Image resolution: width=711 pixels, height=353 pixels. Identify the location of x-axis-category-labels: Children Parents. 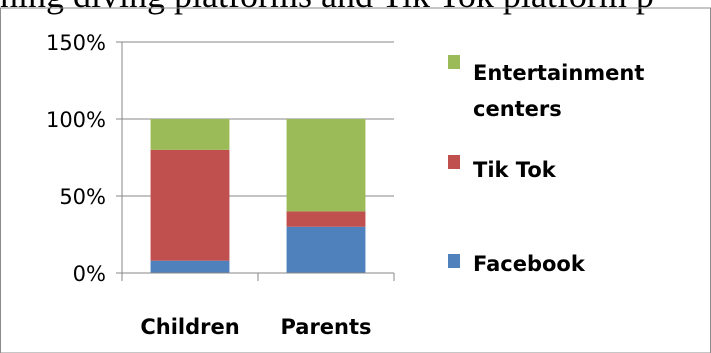
(255, 327).